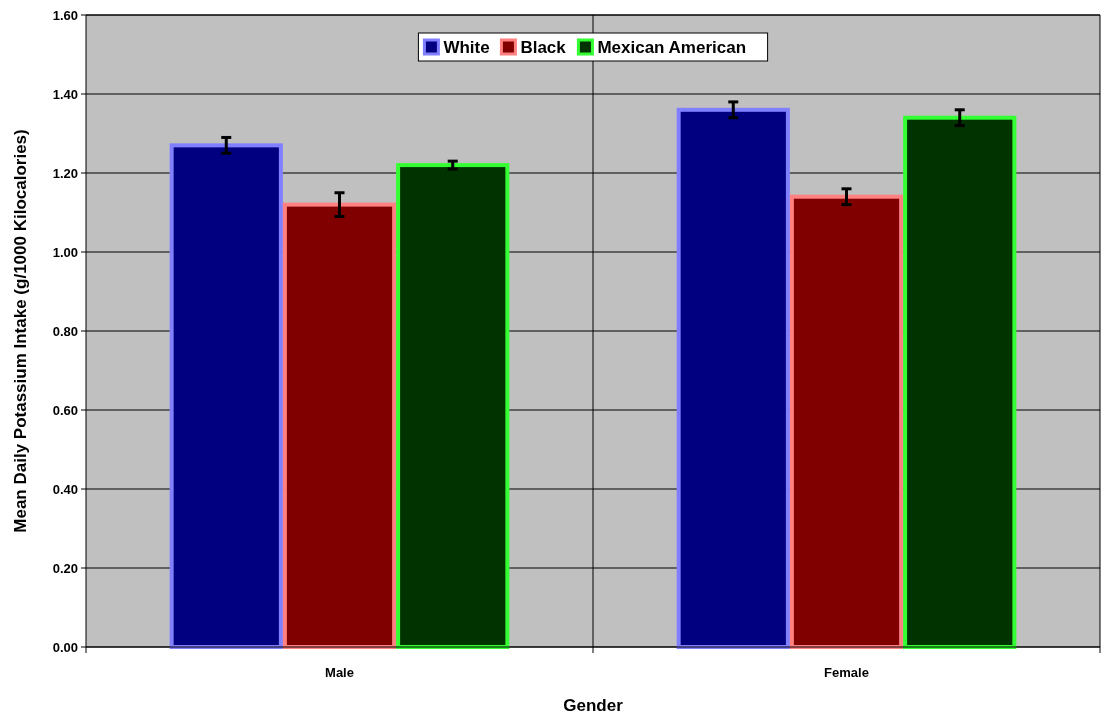  What do you see at coordinates (65, 568) in the screenshot?
I see `y-tick-label: 0.20` at bounding box center [65, 568].